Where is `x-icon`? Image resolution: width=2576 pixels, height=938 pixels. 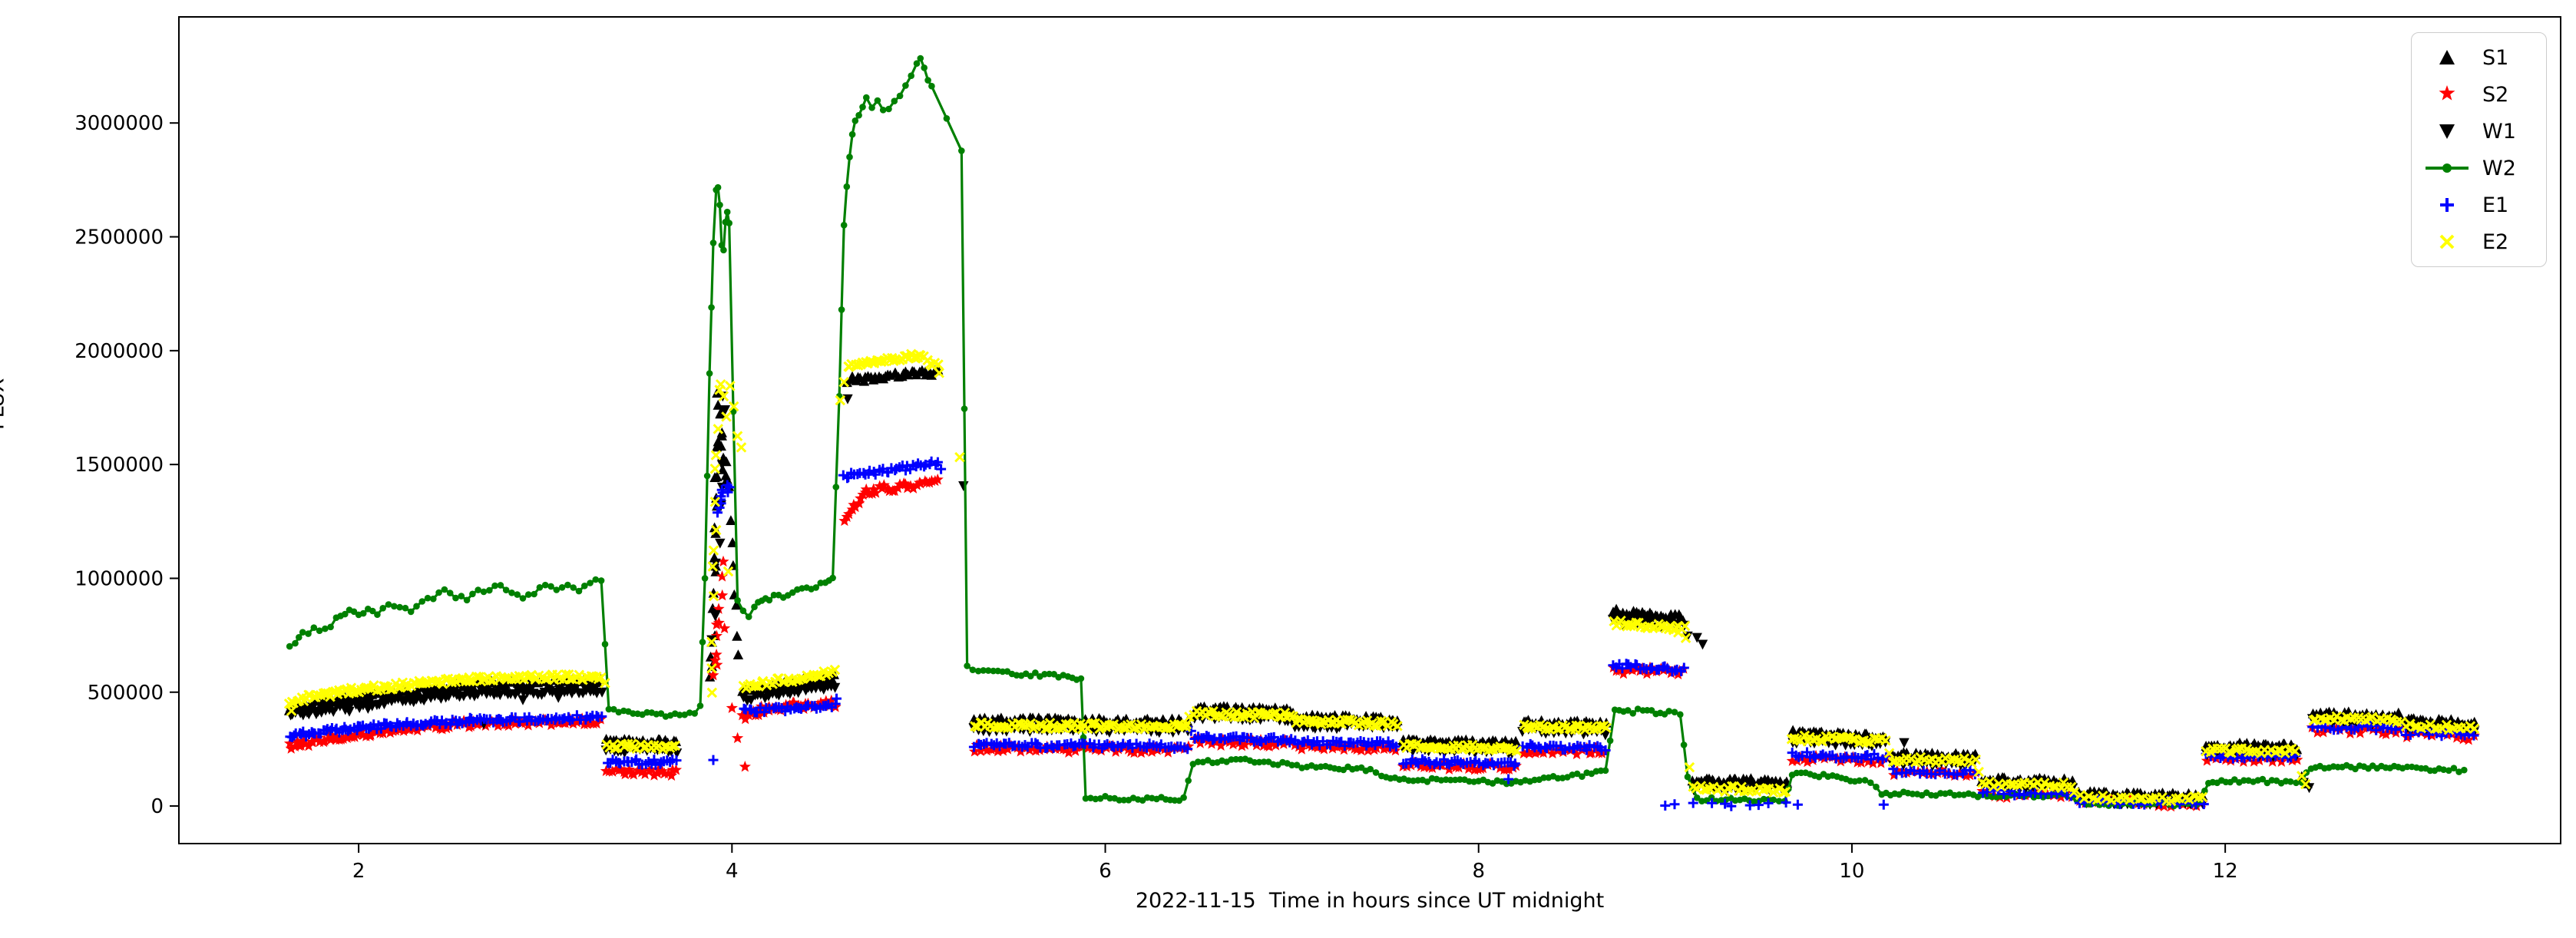 x-icon is located at coordinates (2447, 242).